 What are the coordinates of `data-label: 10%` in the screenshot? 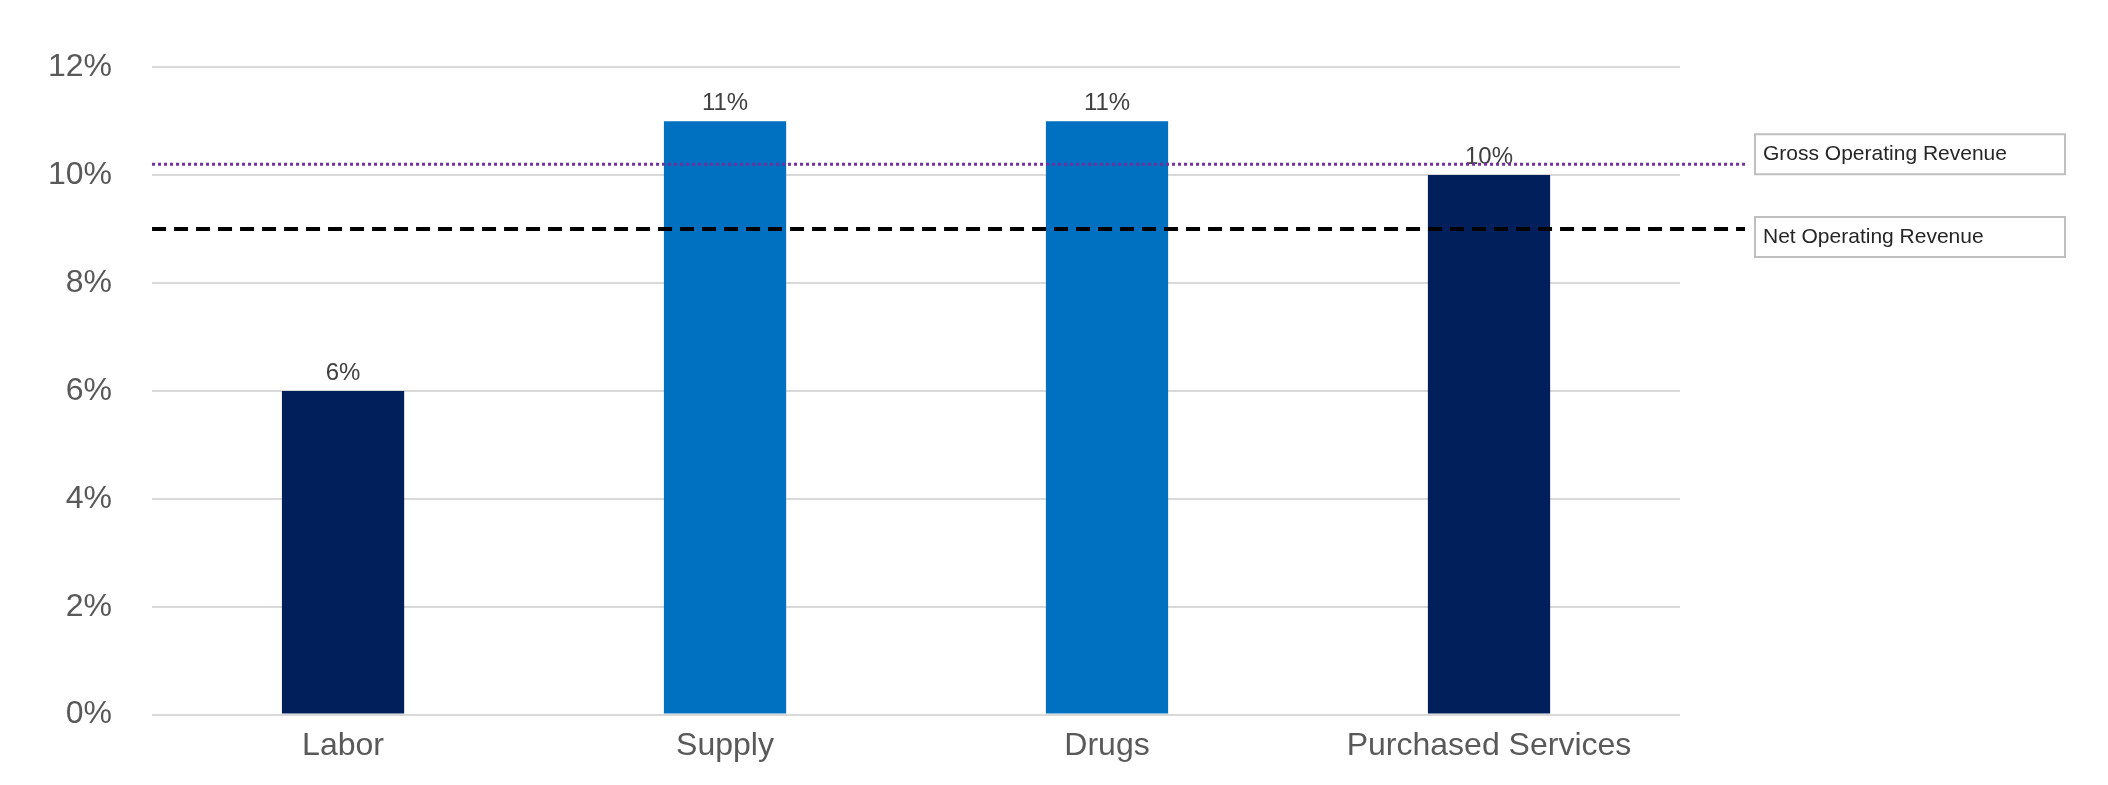 It's located at (1489, 155).